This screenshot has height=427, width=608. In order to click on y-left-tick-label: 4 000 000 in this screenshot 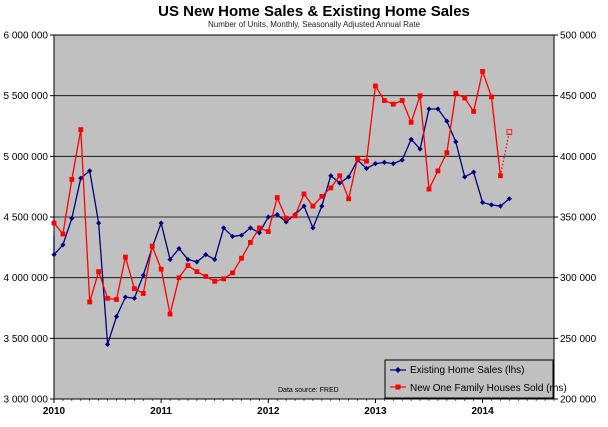, I will do `click(26, 278)`.